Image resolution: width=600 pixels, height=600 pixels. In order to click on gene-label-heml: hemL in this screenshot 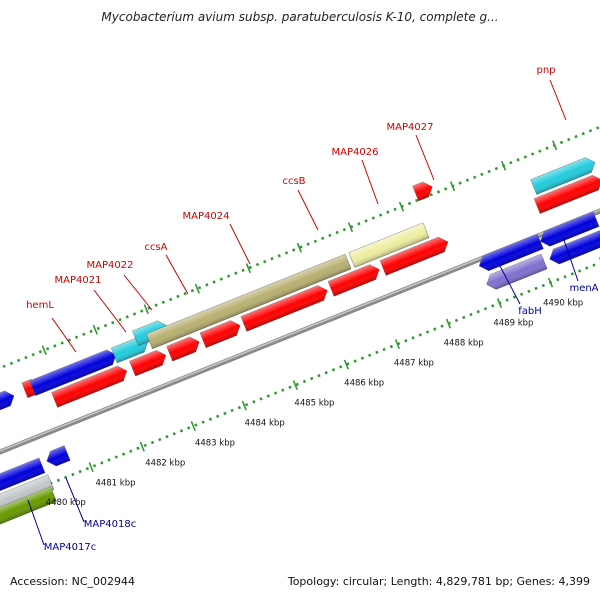, I will do `click(40, 305)`.